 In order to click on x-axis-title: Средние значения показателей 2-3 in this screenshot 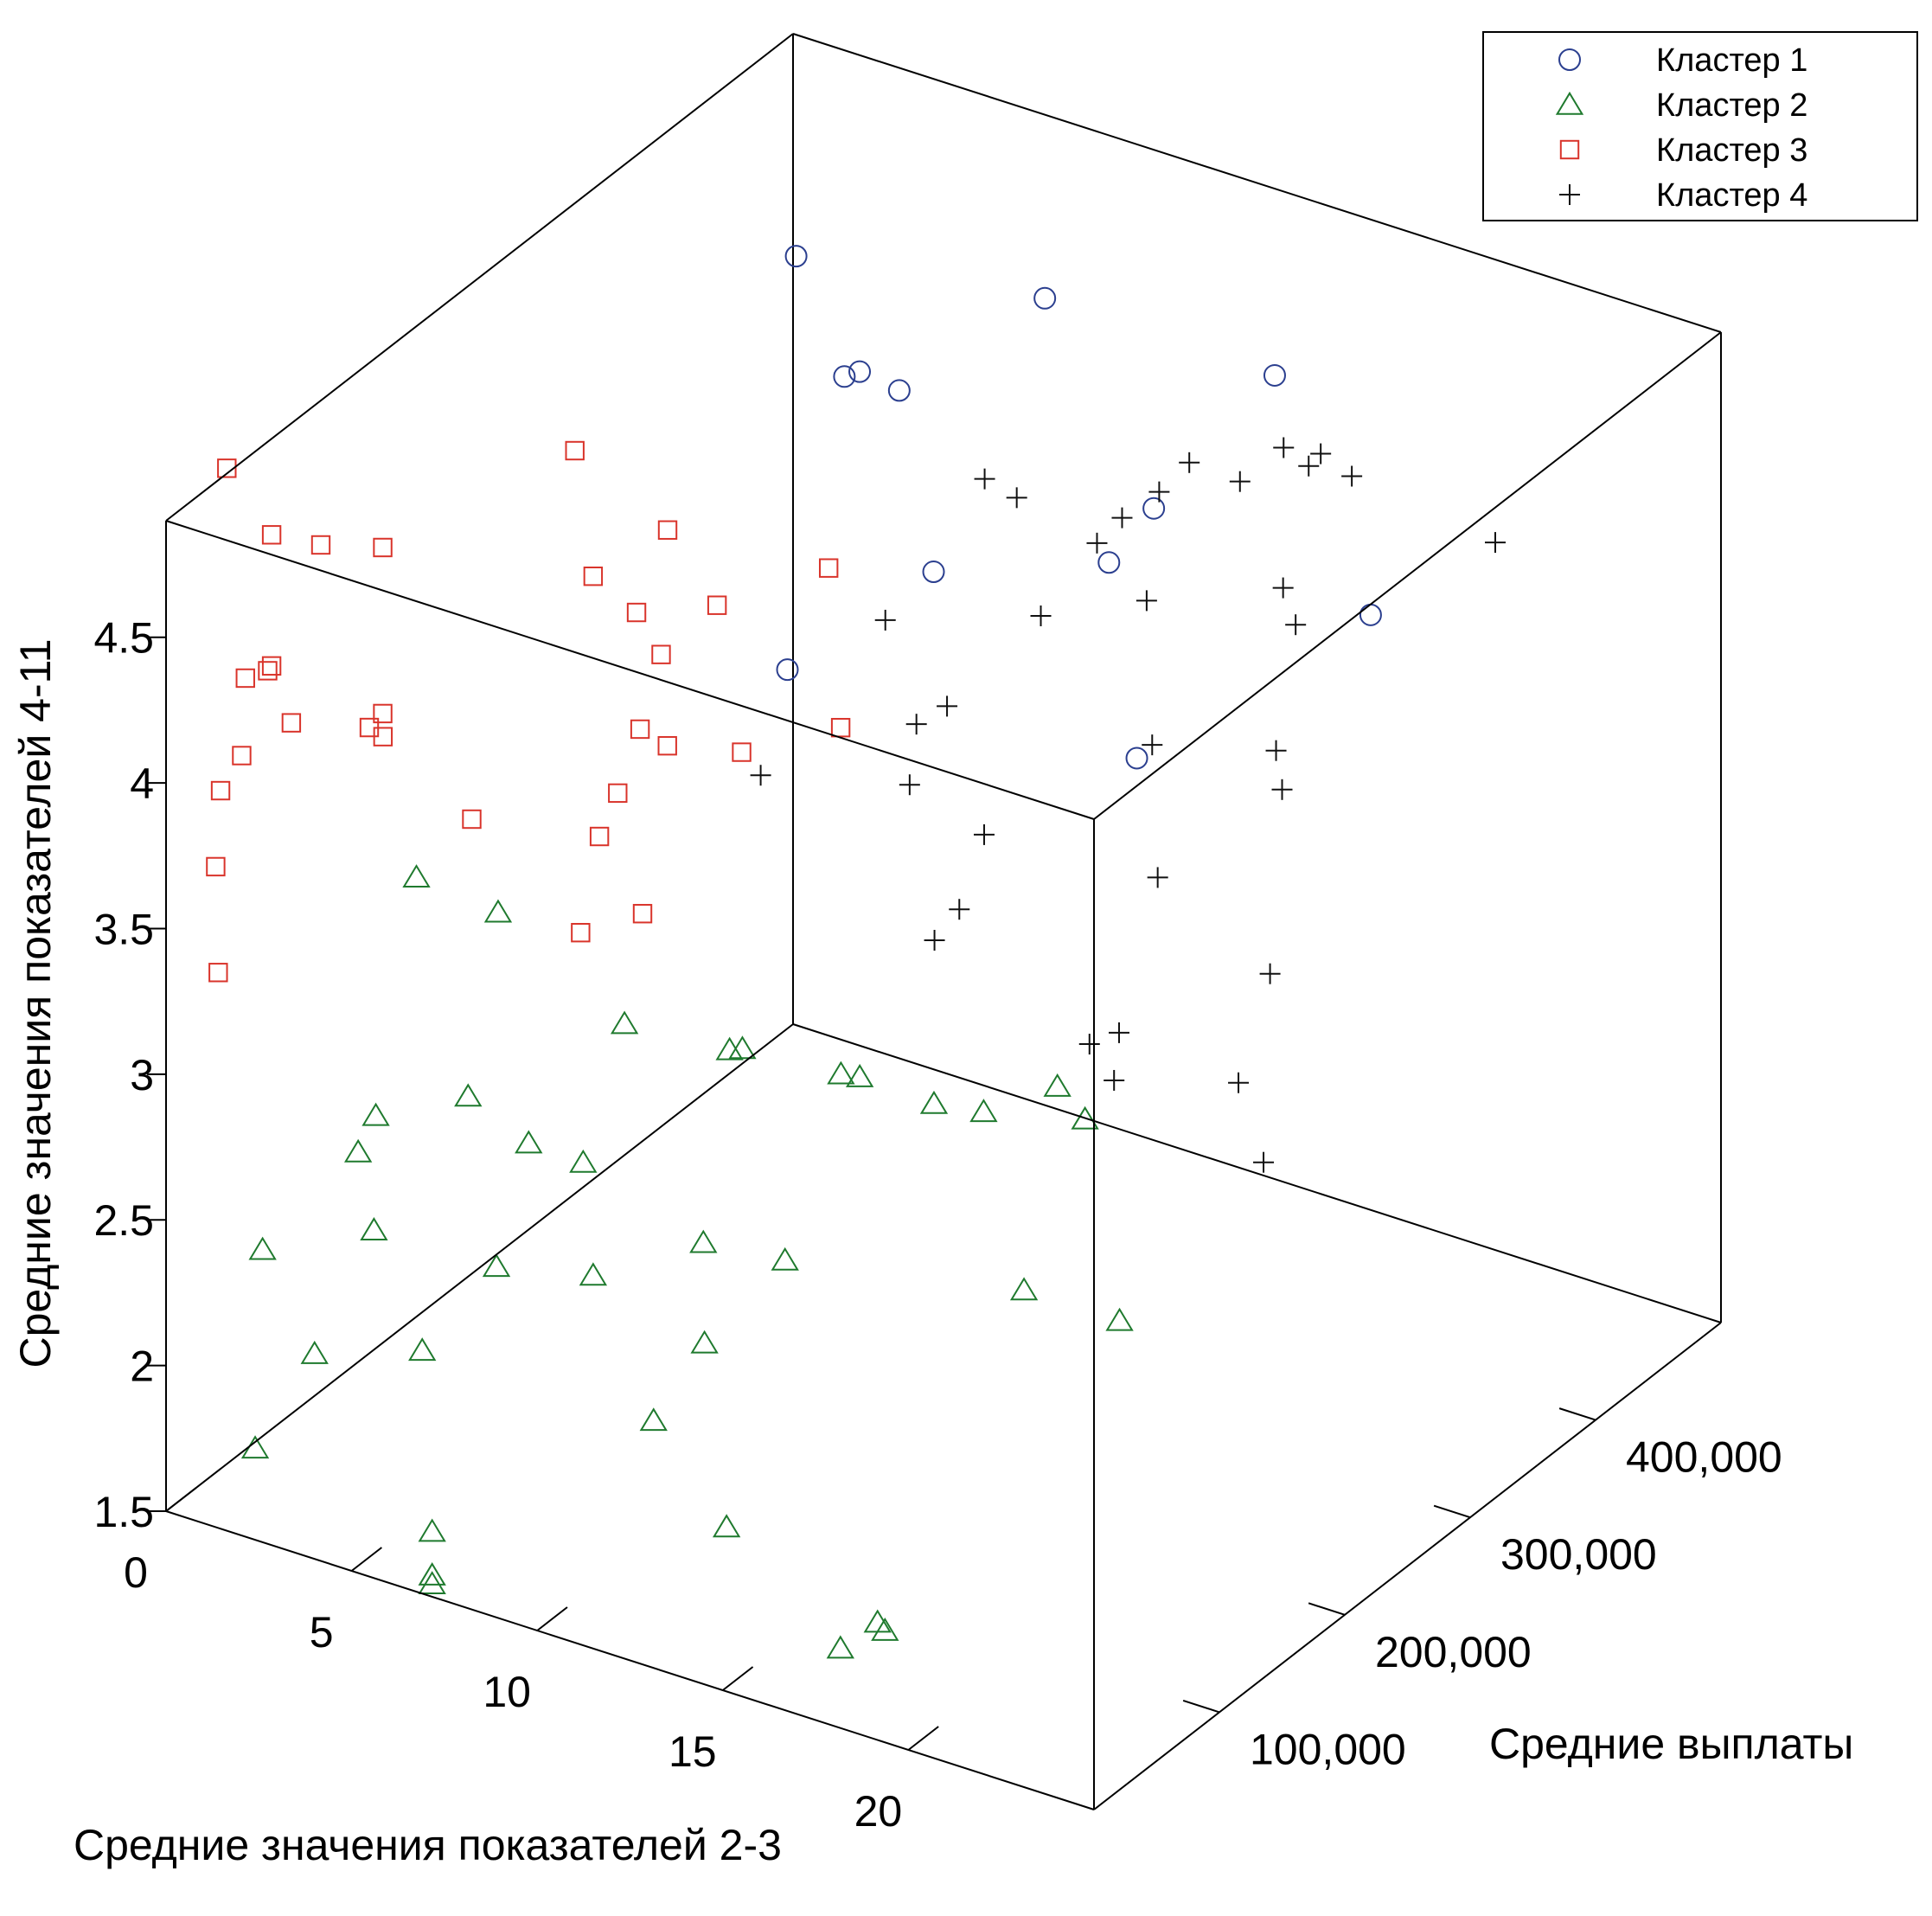, I will do `click(428, 1845)`.